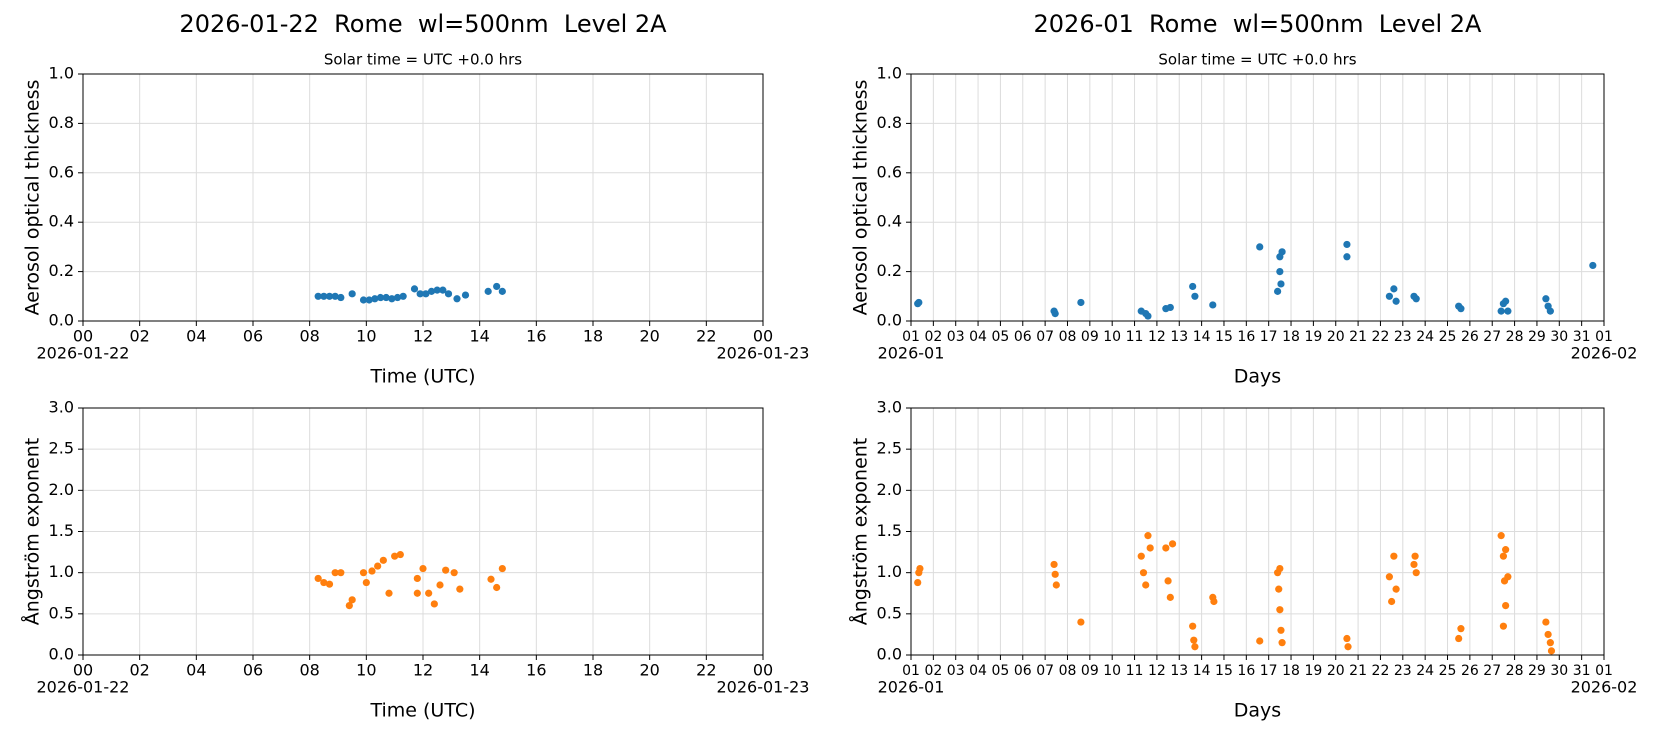 The width and height of the screenshot is (1654, 737). Describe the element at coordinates (1358, 671) in the screenshot. I see `x-tick-label: 21` at that location.